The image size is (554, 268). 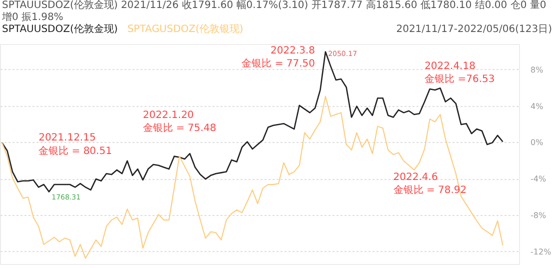 I want to click on y-tick-label: 4%, so click(x=537, y=106).